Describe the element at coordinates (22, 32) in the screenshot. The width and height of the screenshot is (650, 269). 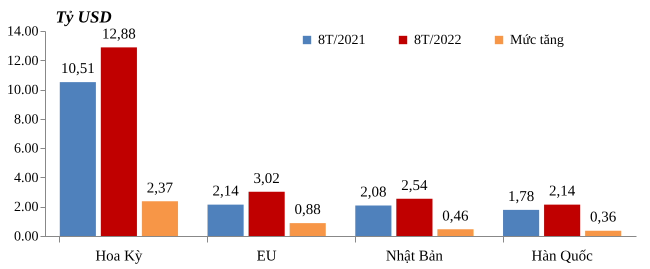
I see `y-tick-label: 14.00` at that location.